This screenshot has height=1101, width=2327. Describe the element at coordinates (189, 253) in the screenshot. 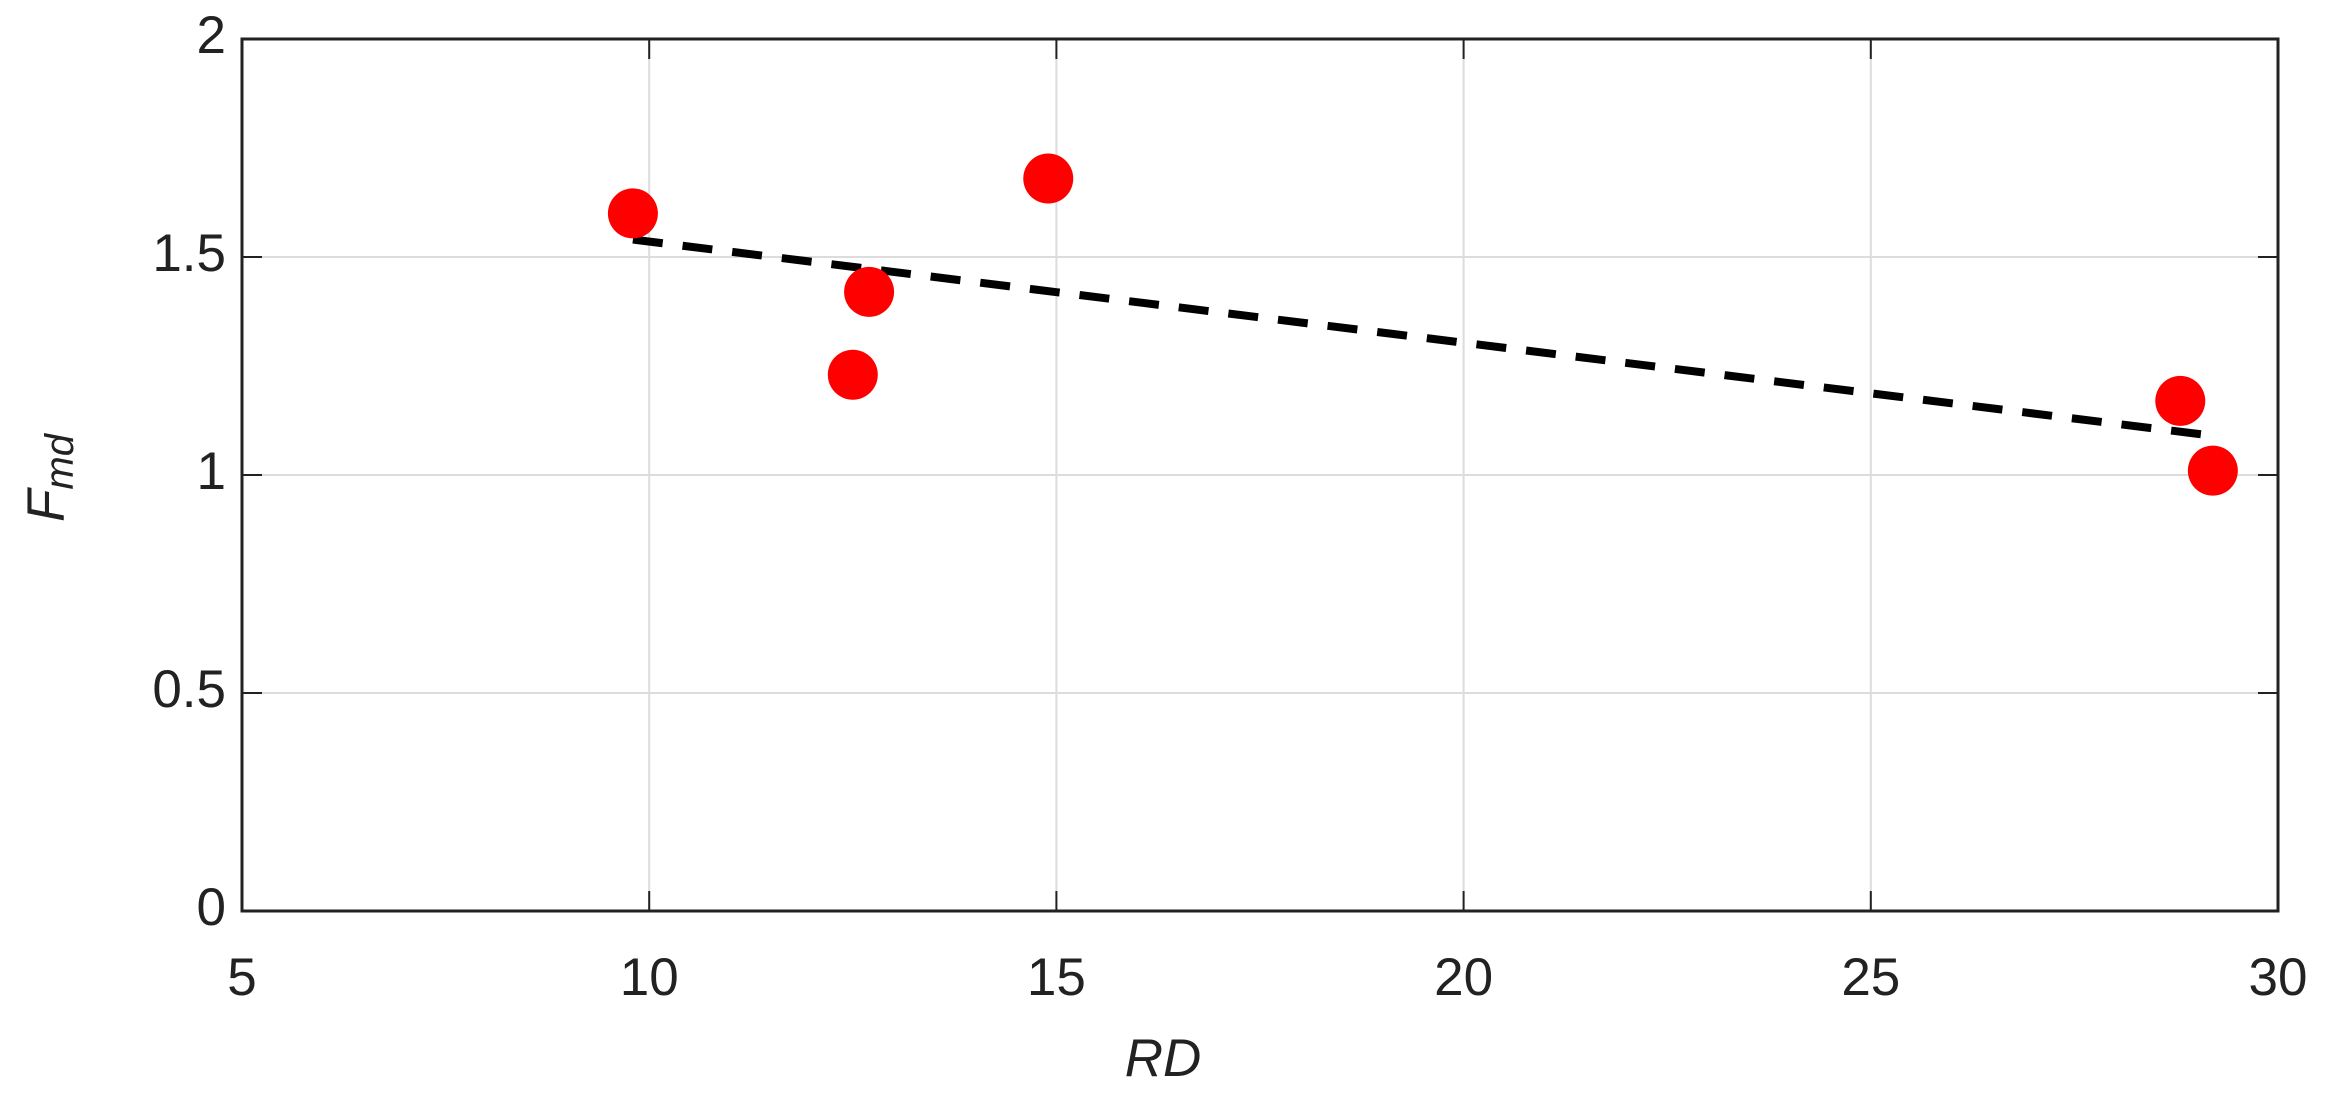

I see `y-tick-label: 1.5` at that location.